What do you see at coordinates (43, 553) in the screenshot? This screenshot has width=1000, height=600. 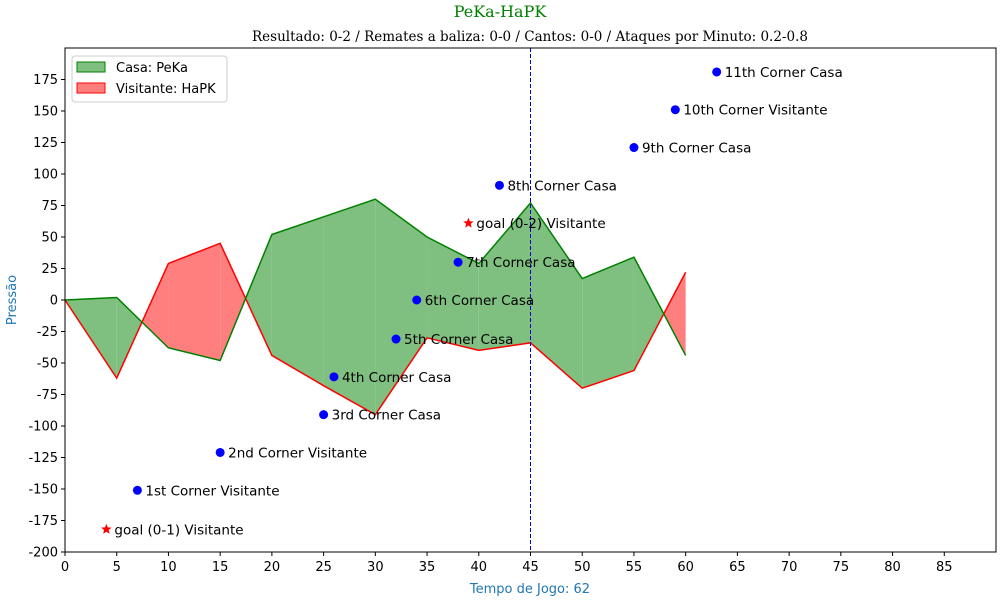 I see `y-tick-label: -200` at bounding box center [43, 553].